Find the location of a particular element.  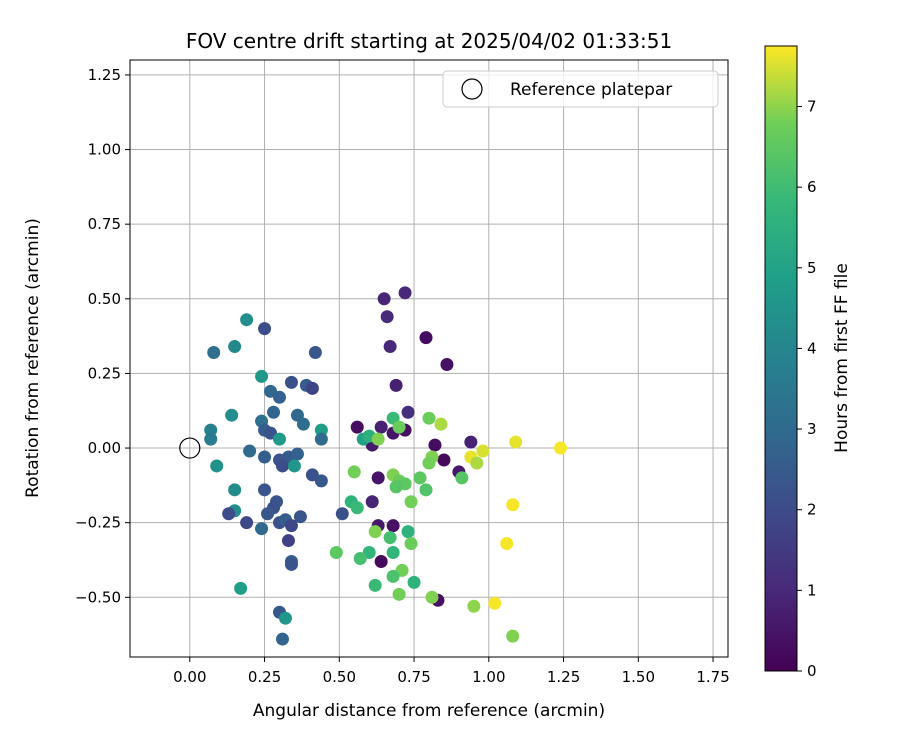

y-tick-label: 1.00 is located at coordinates (104, 150).